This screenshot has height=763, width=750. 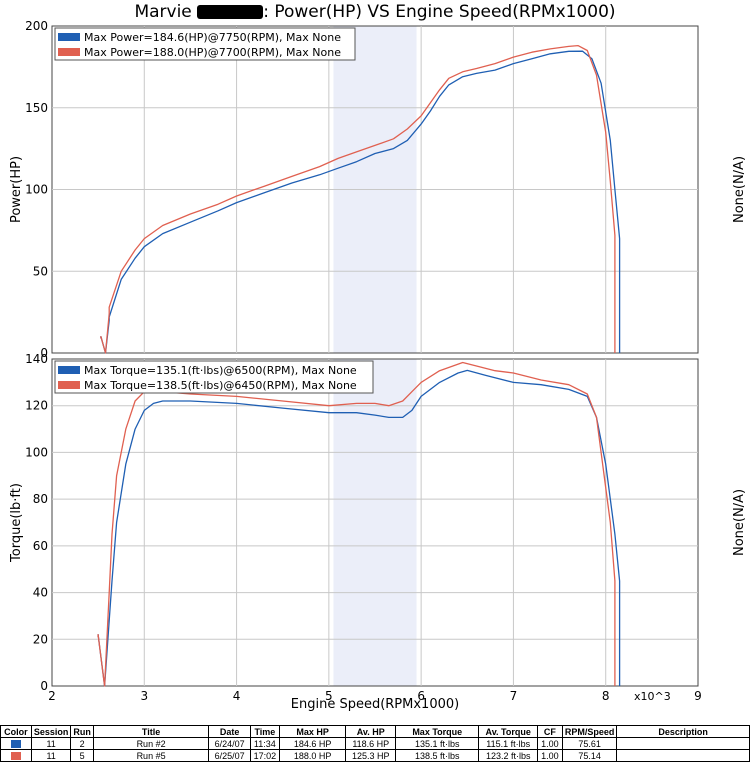 I want to click on table-cell: 135.1 ft·lbs, so click(x=437, y=743).